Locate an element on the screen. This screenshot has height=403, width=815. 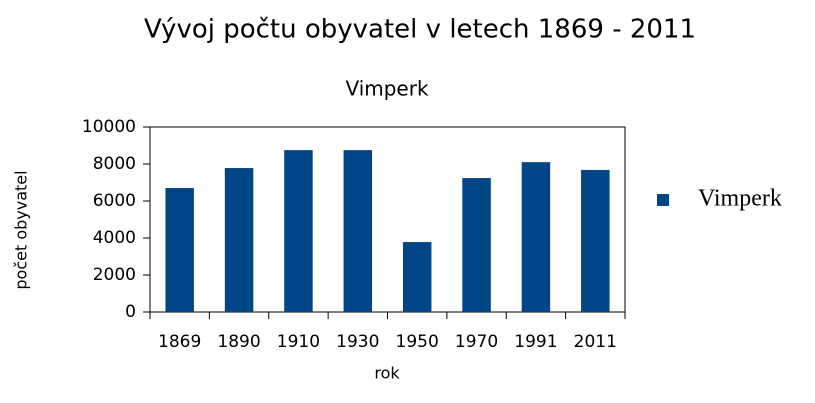
legend-swatch is located at coordinates (663, 200).